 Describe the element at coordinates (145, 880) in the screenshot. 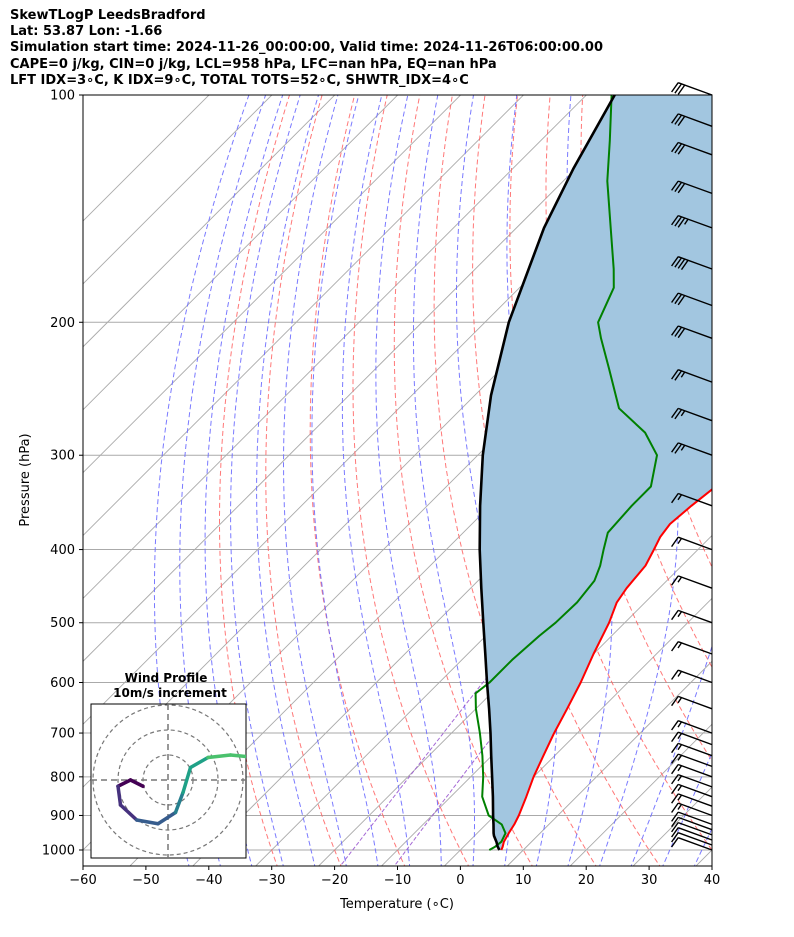

I see `x-tick-label: −50` at that location.